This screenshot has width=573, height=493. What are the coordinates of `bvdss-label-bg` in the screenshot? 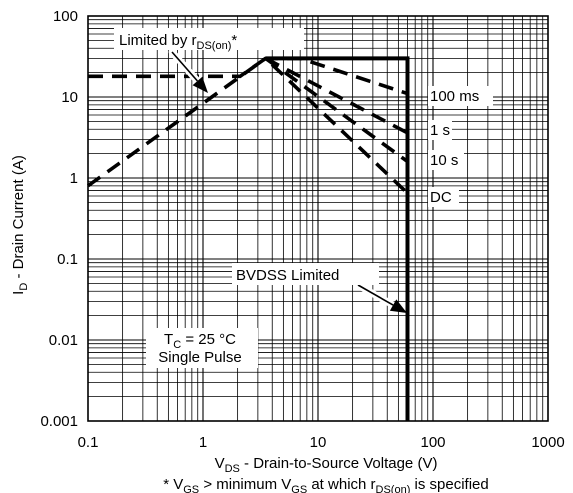 It's located at (305, 274).